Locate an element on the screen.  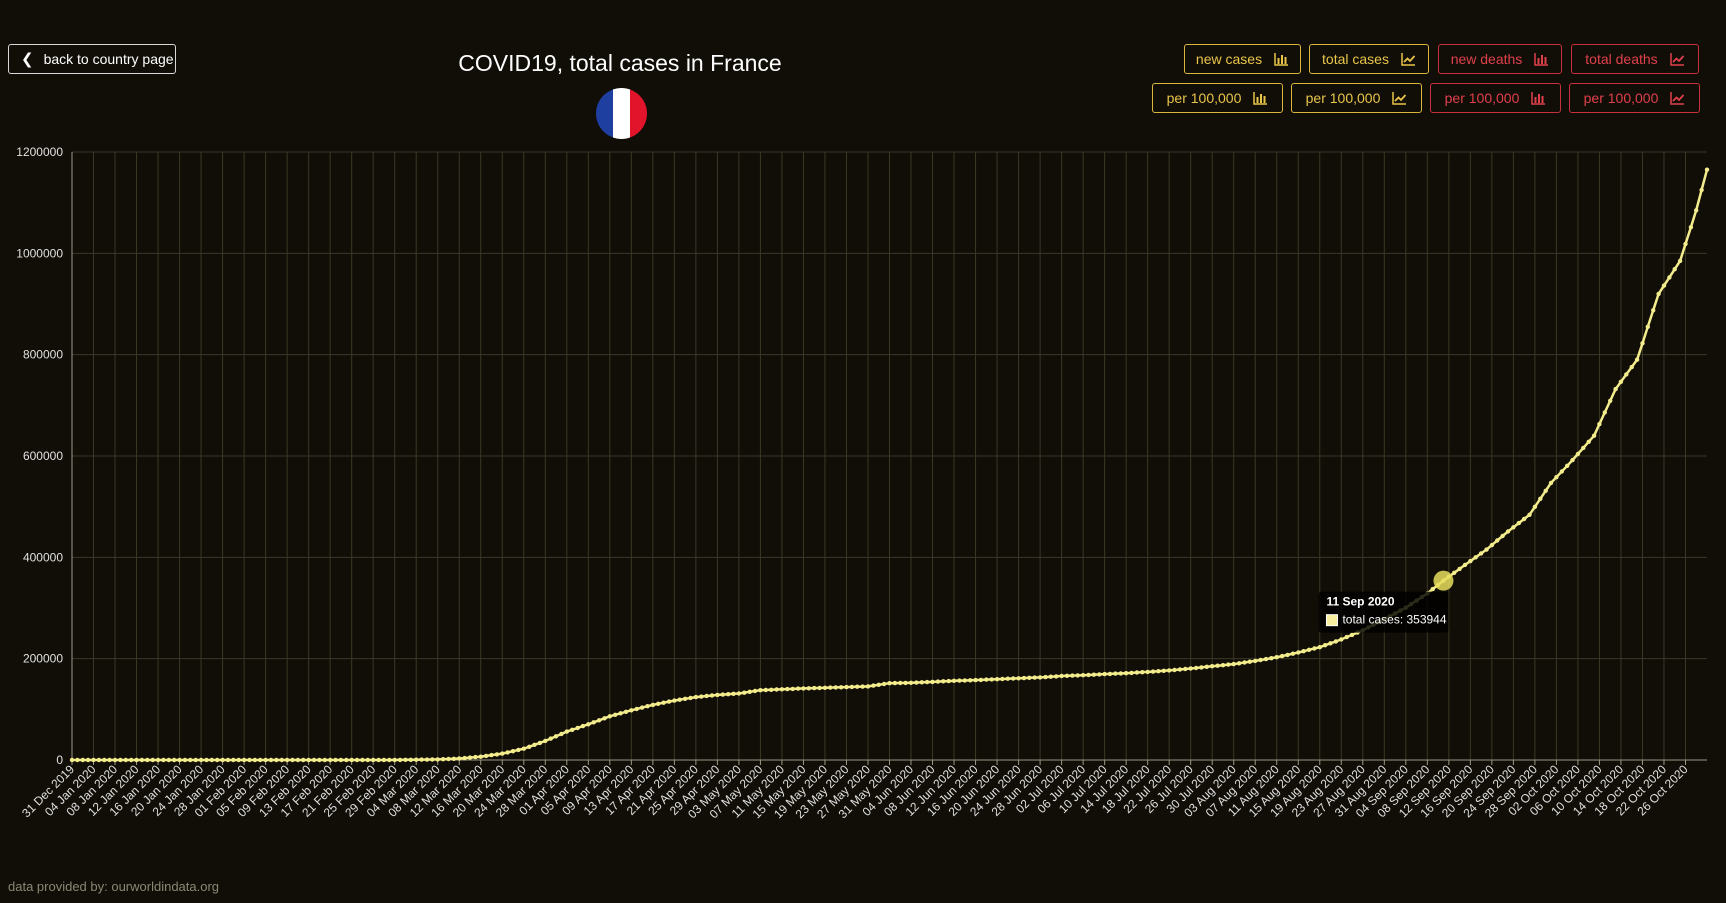
new-deaths-button: new deaths is located at coordinates (1500, 59).